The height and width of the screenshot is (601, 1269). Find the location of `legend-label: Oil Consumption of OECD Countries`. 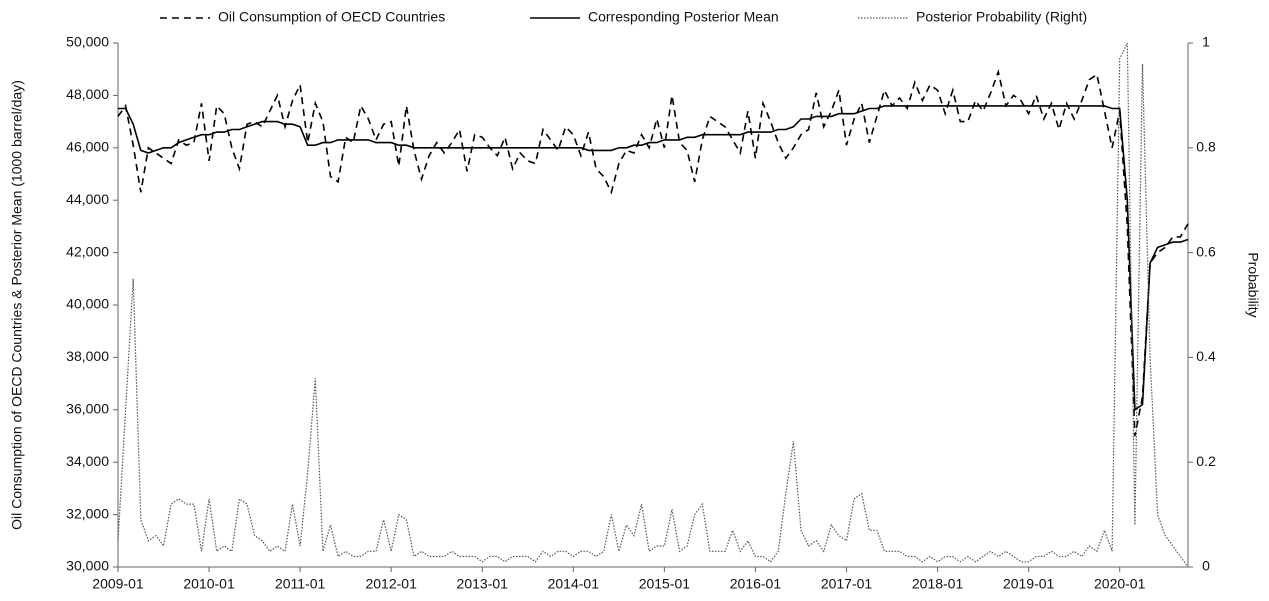

legend-label: Oil Consumption of OECD Countries is located at coordinates (331, 17).